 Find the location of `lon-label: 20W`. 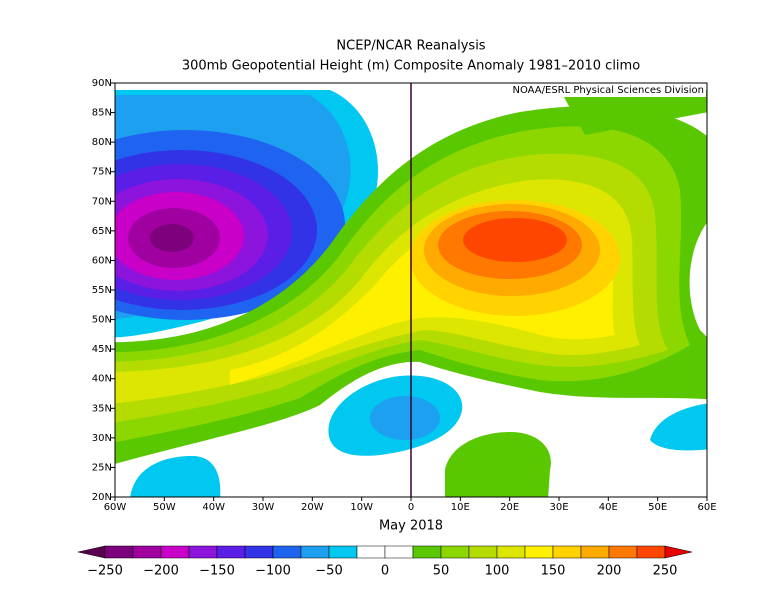

lon-label: 20W is located at coordinates (312, 507).